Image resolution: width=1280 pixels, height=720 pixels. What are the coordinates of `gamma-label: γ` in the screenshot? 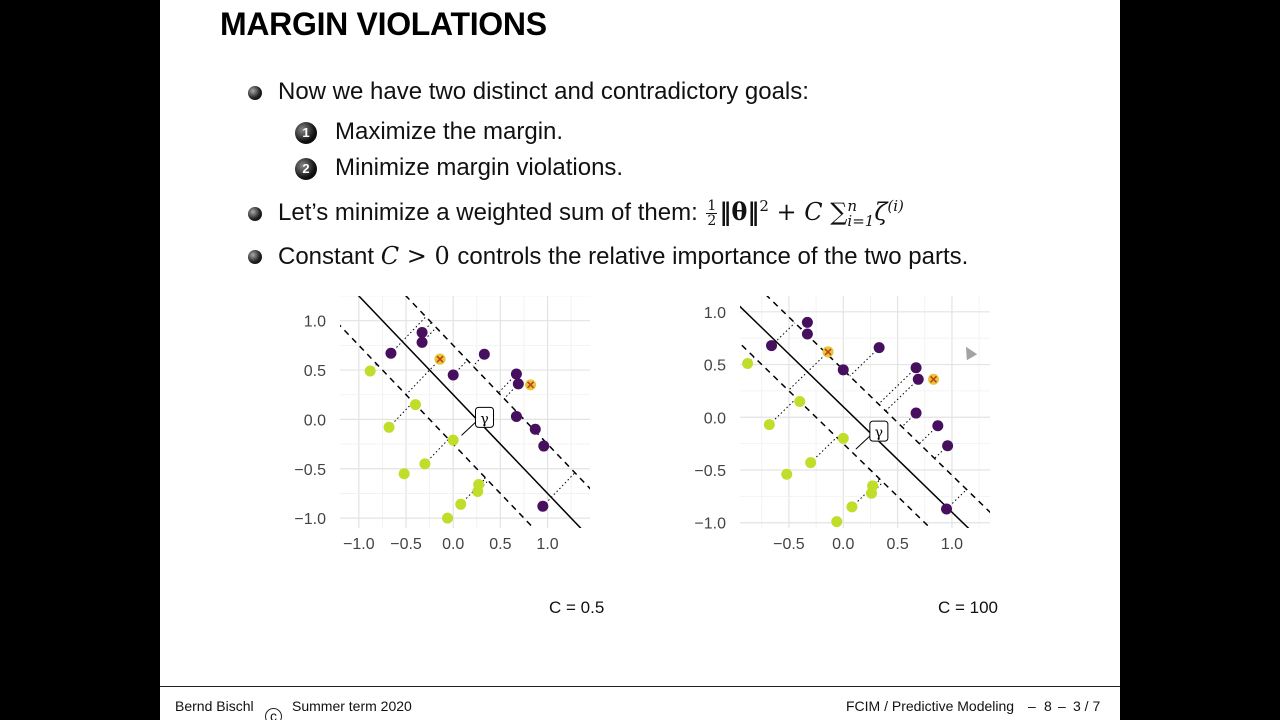 It's located at (879, 433).